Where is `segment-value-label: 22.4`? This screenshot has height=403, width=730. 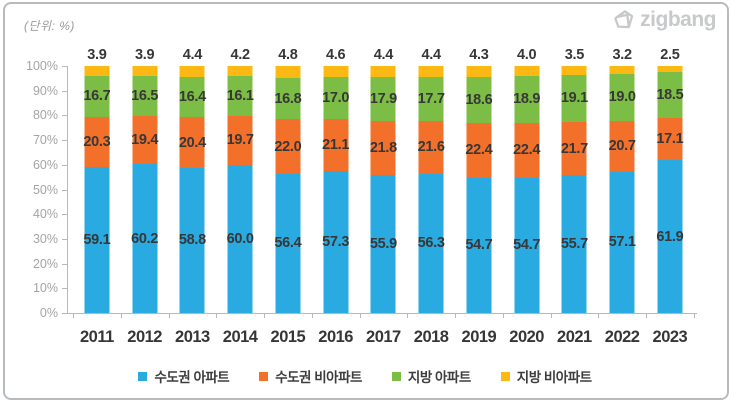 segment-value-label: 22.4 is located at coordinates (527, 150).